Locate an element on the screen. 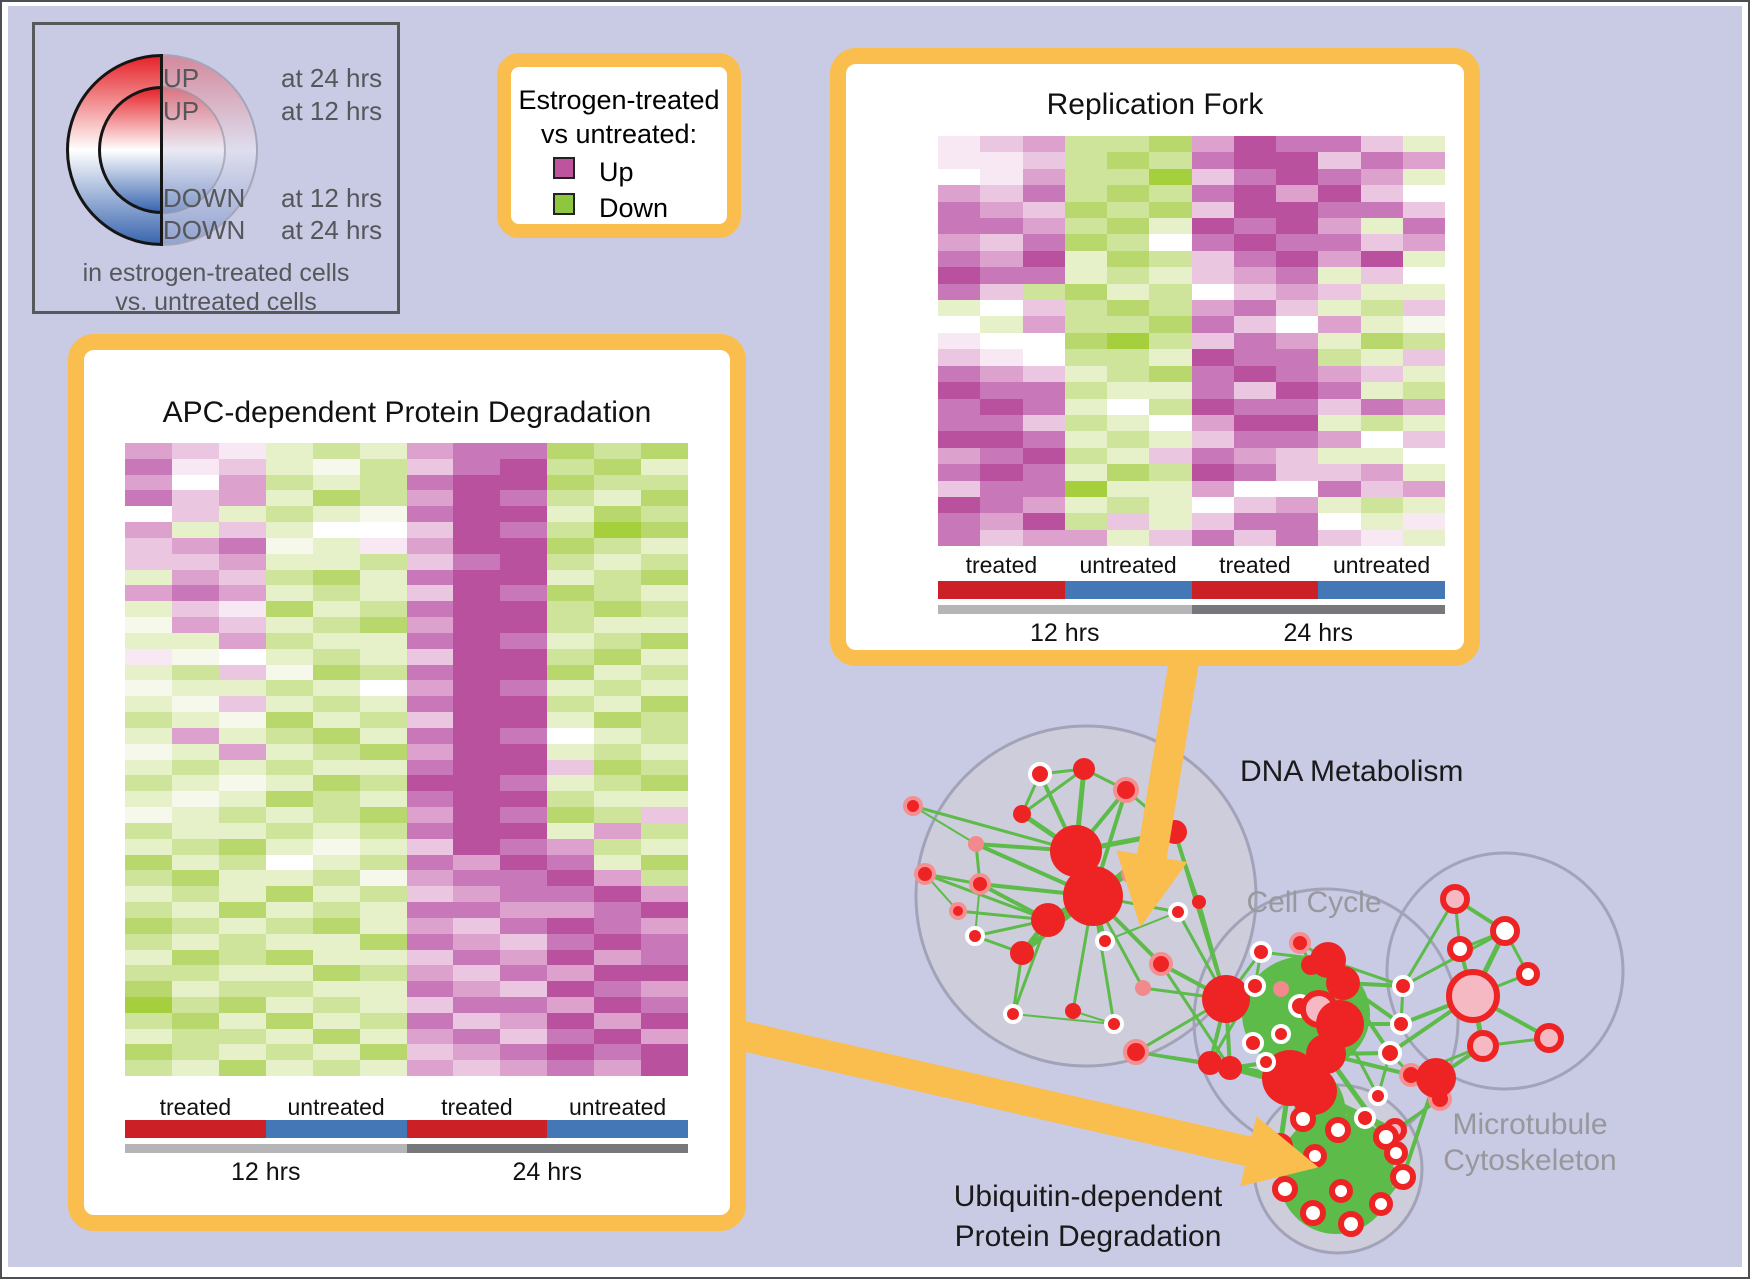 Image resolution: width=1750 pixels, height=1279 pixels. network-node-pink-ring is located at coordinates (958, 911).